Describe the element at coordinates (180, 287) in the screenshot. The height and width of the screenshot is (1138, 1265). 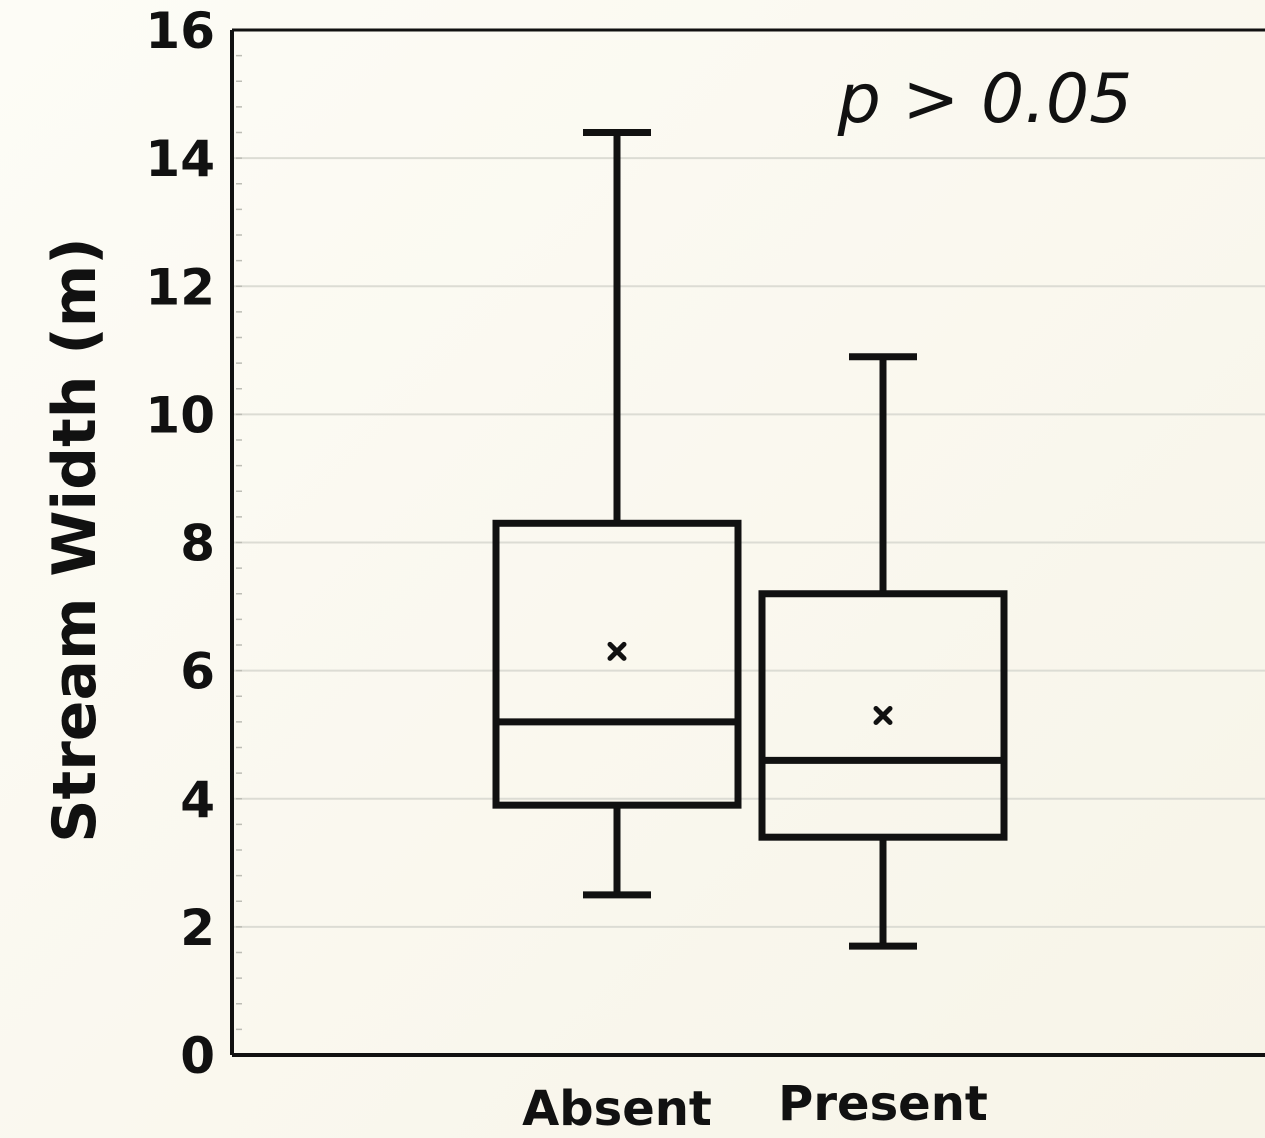
I see `y-tick-label: 12` at that location.